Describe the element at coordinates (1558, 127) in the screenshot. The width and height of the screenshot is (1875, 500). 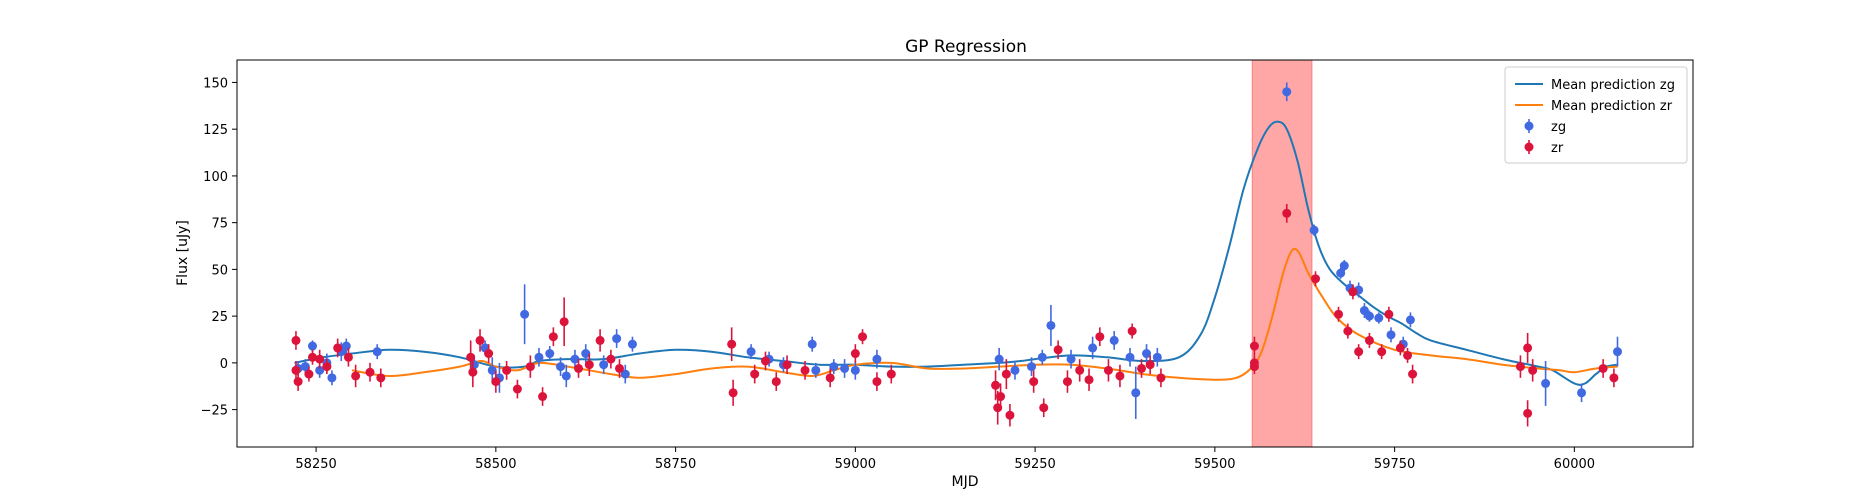
I see `legend-label: zg` at that location.